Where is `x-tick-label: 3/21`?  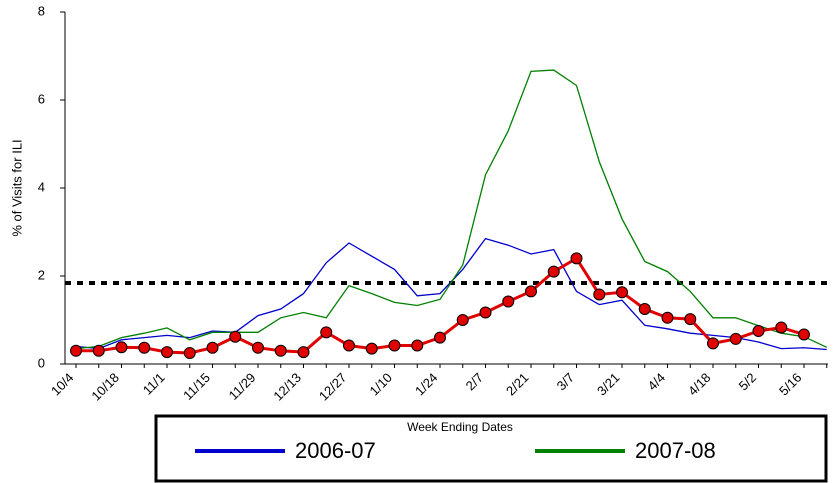
x-tick-label: 3/21 is located at coordinates (608, 384).